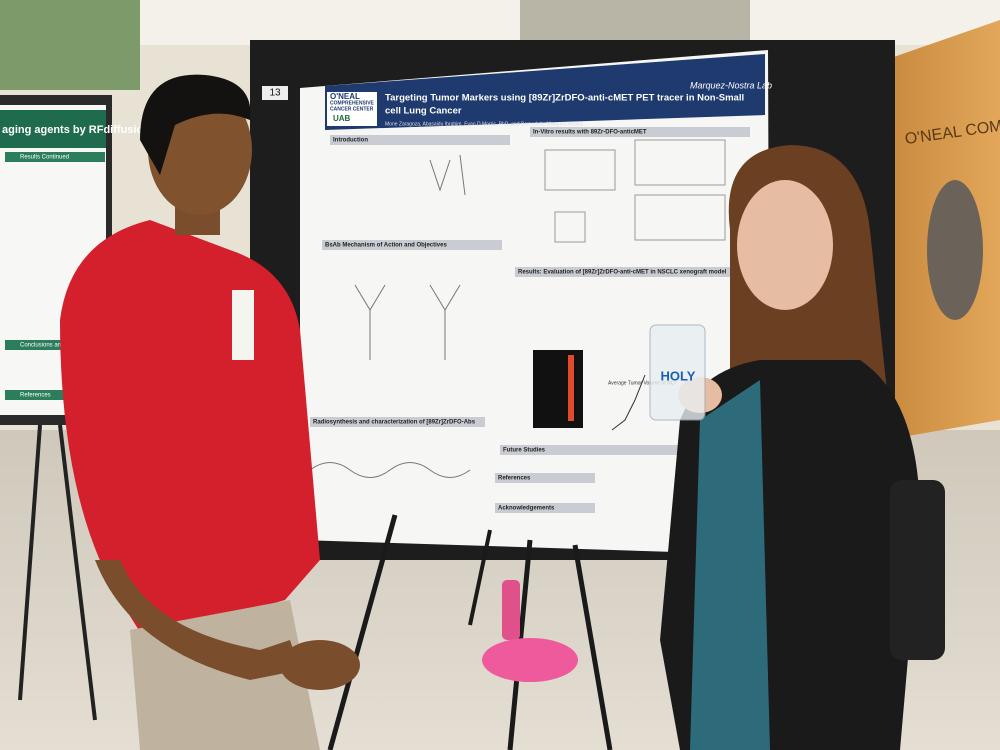 This screenshot has width=1000, height=750. Describe the element at coordinates (628, 402) in the screenshot. I see `figure-curve` at that location.